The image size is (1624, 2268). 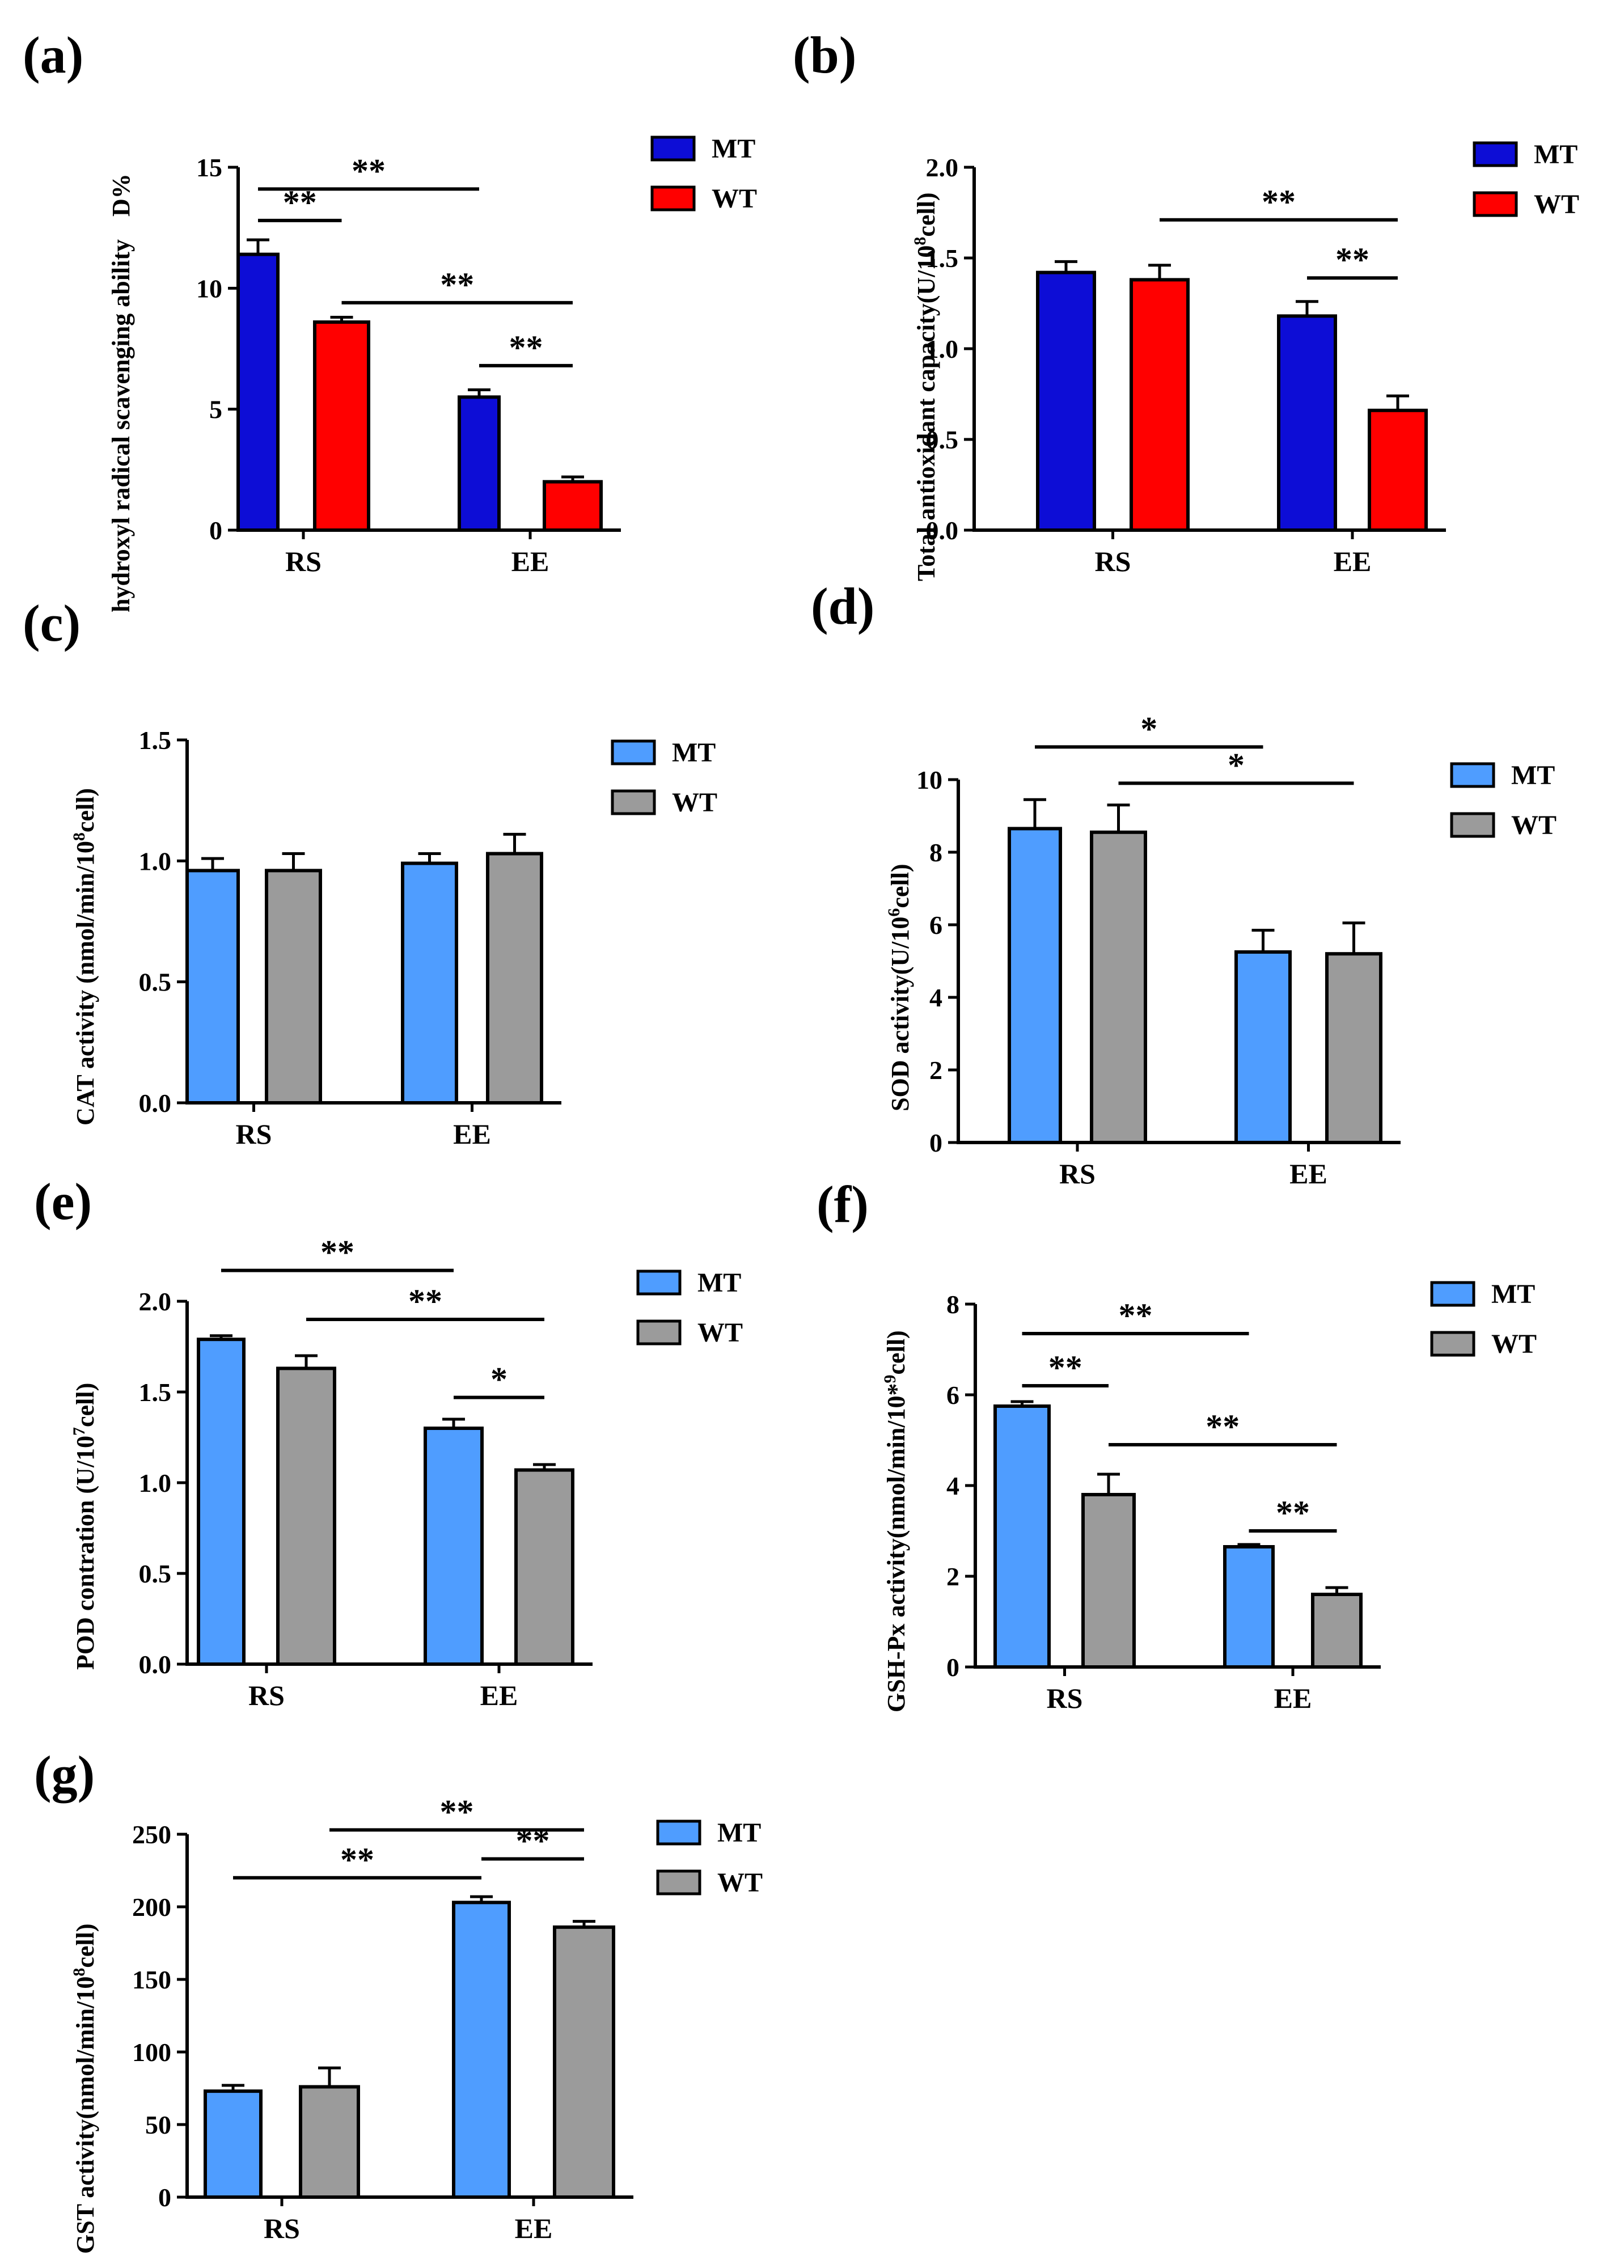 What do you see at coordinates (942, 439) in the screenshot?
I see `panel-b-y-tick-label: 0.5` at bounding box center [942, 439].